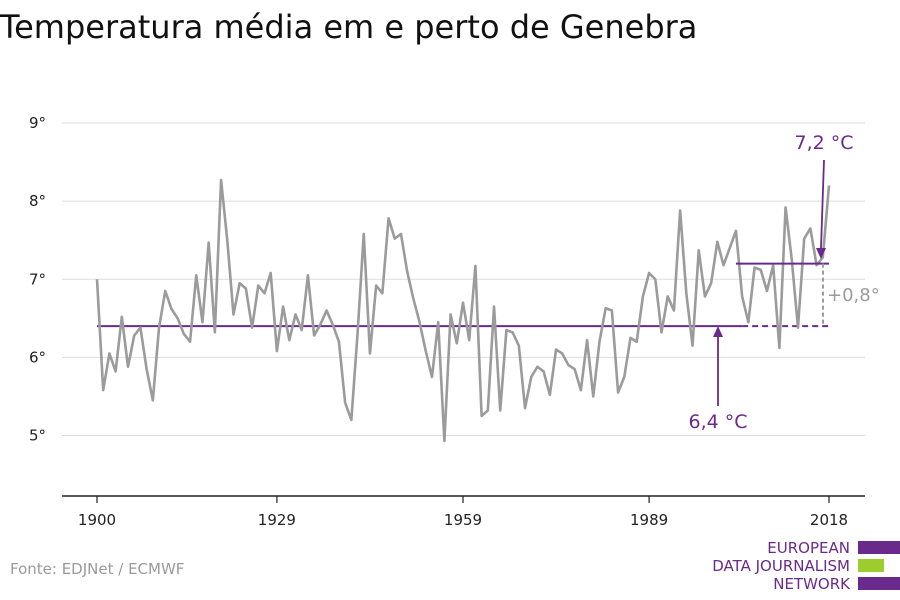  I want to click on logo-text-european: EUROPEAN, so click(808, 548).